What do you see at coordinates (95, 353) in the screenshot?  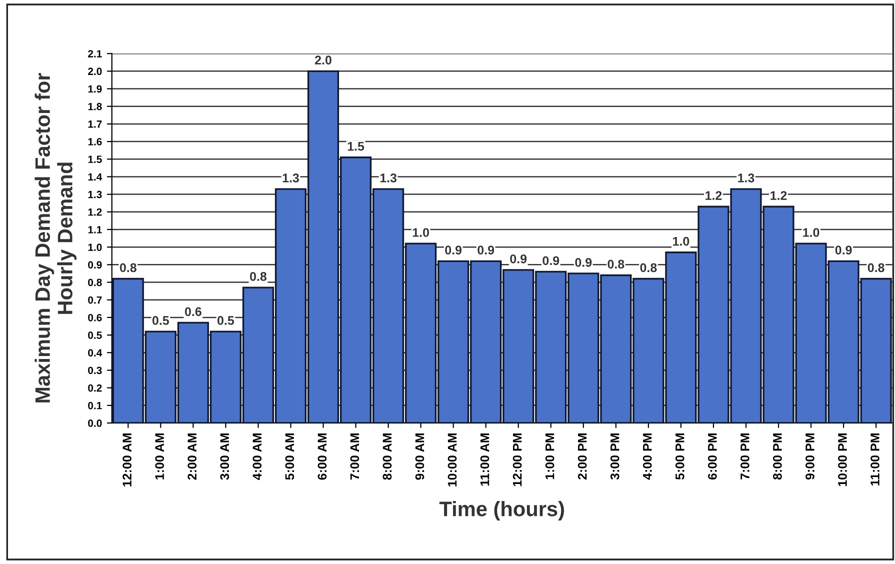 I see `y-tick-label: 0.4` at bounding box center [95, 353].